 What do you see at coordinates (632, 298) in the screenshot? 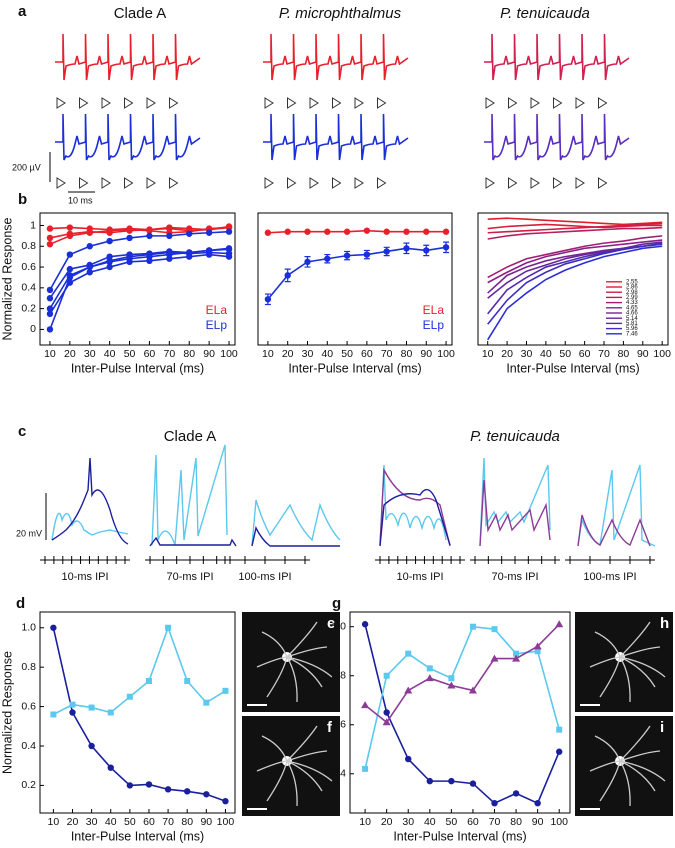
I see `legend-label: 2.99` at bounding box center [632, 298].